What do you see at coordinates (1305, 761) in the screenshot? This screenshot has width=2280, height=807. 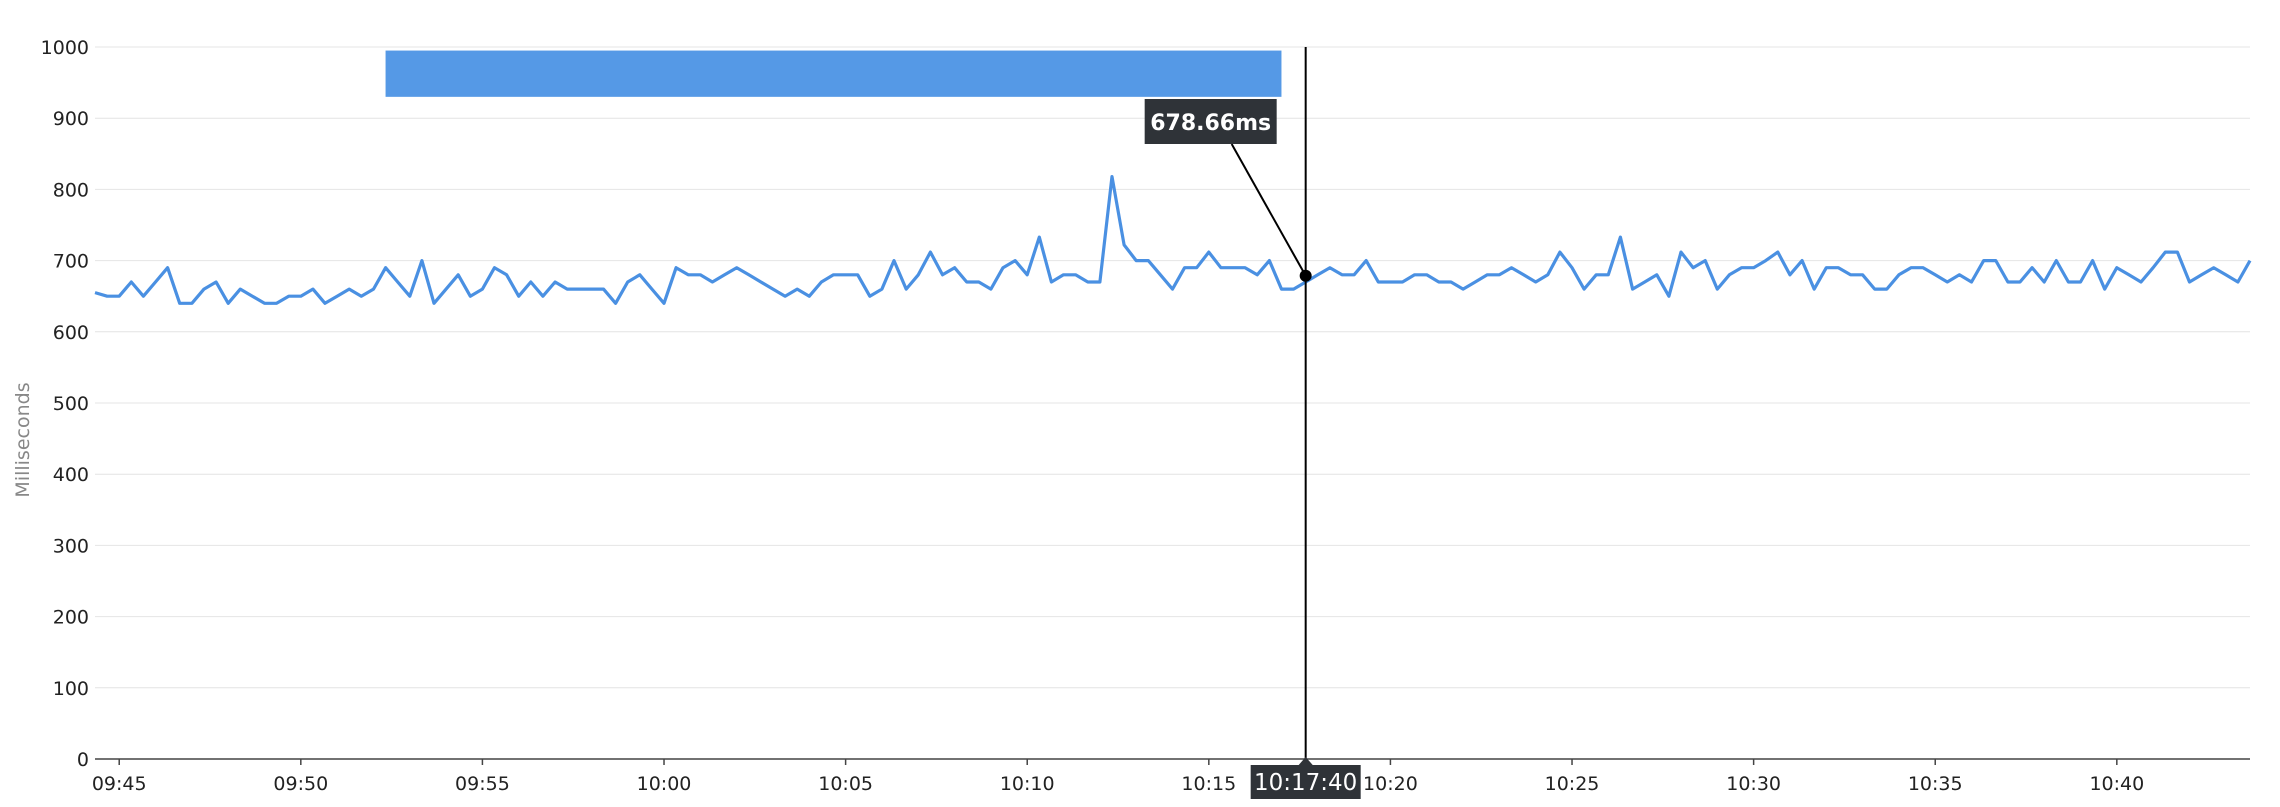 I see `time-badge-pointer` at bounding box center [1305, 761].